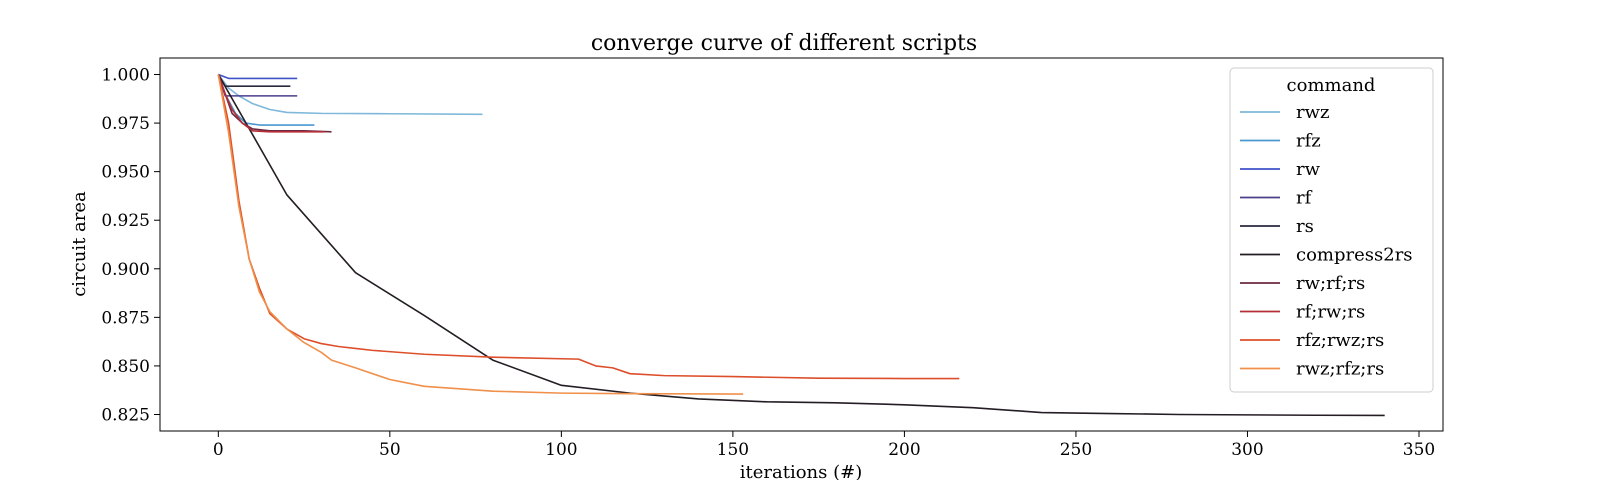 The height and width of the screenshot is (480, 1600). Describe the element at coordinates (1308, 169) in the screenshot. I see `legend-label: rw` at that location.